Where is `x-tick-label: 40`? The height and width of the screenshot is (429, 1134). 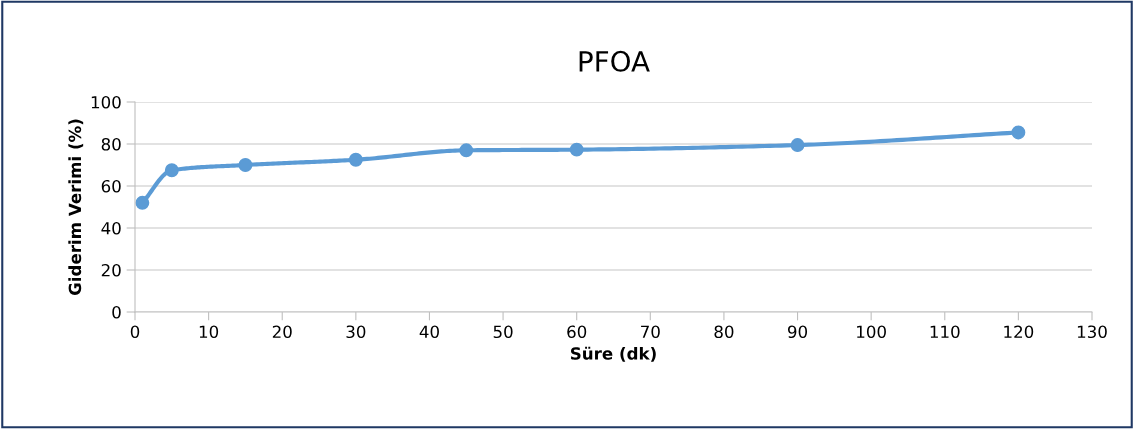
x-tick-label: 40 is located at coordinates (429, 332).